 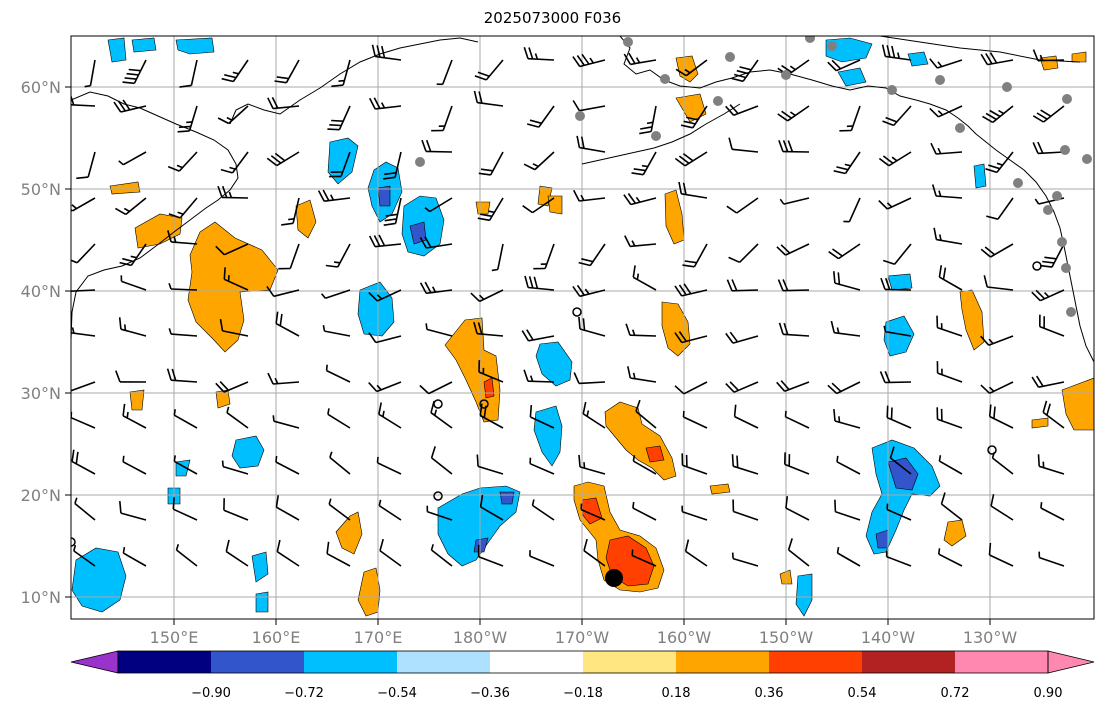 I want to click on latitude-tick-label: 40°N, so click(x=41, y=291).